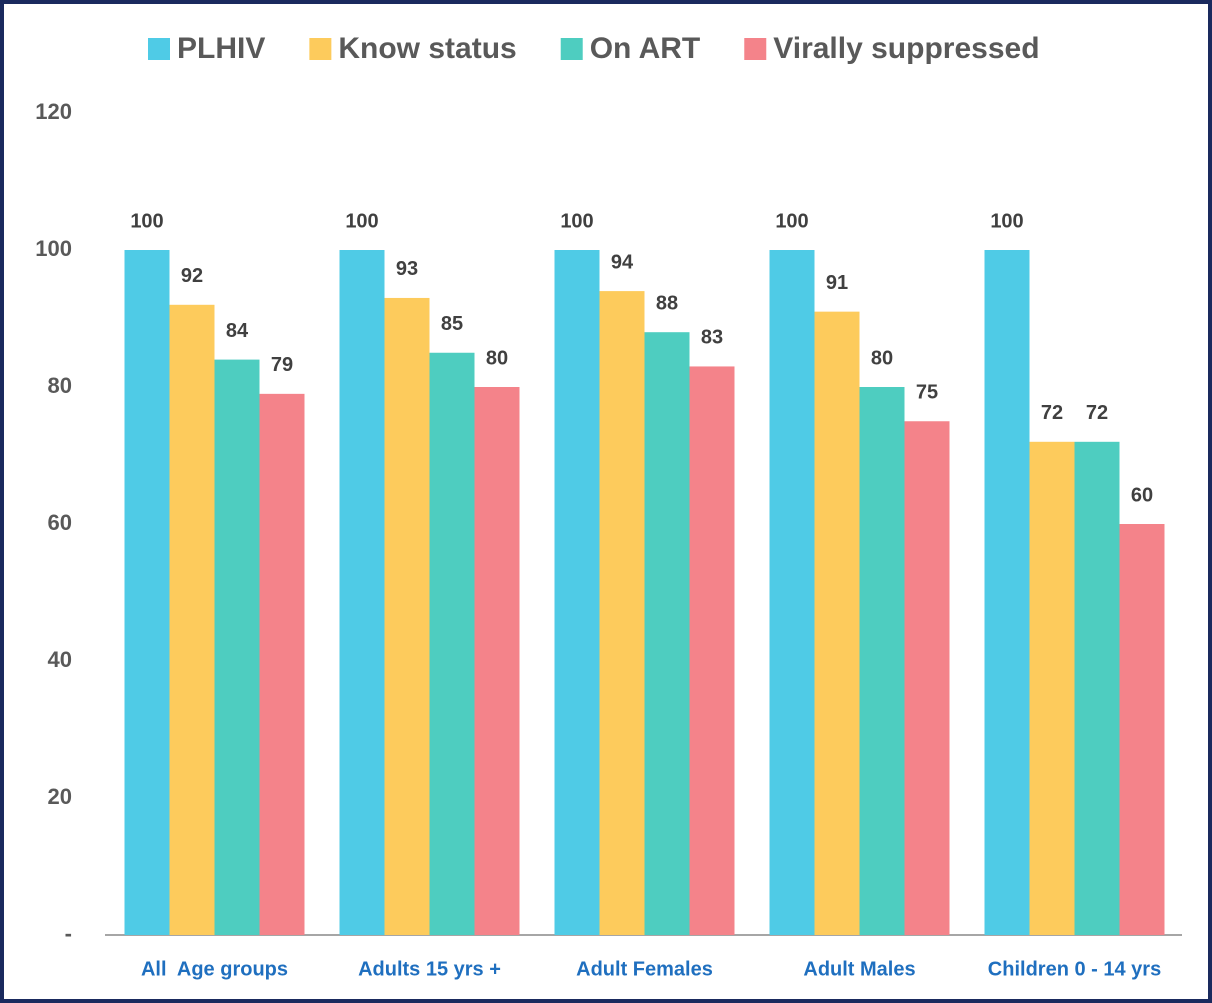 Image resolution: width=1212 pixels, height=1003 pixels. What do you see at coordinates (407, 269) in the screenshot?
I see `value-label: 93` at bounding box center [407, 269].